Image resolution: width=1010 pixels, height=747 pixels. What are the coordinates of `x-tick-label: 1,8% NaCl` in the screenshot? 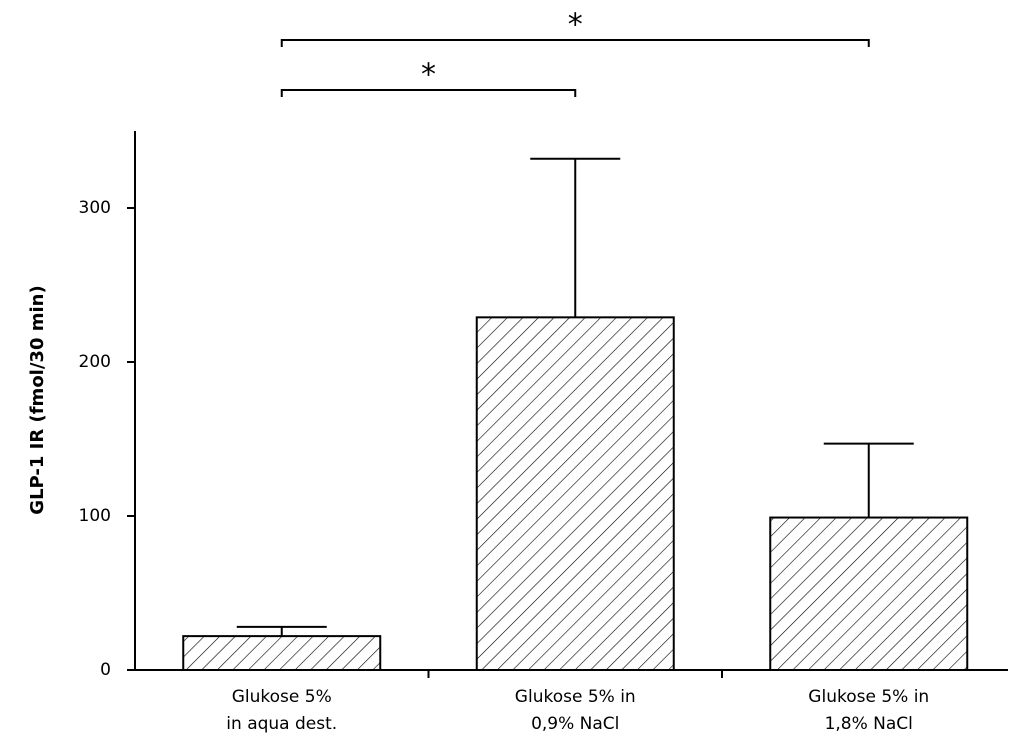 It's located at (869, 724).